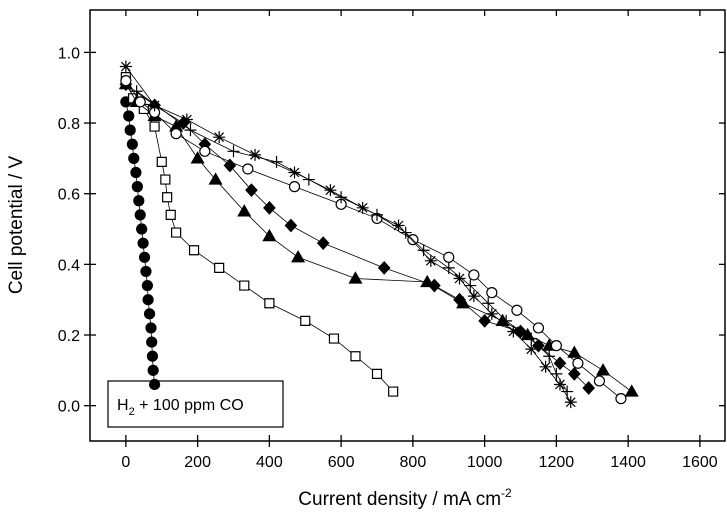 The height and width of the screenshot is (521, 727). I want to click on x-tick-label: 1200, so click(557, 462).